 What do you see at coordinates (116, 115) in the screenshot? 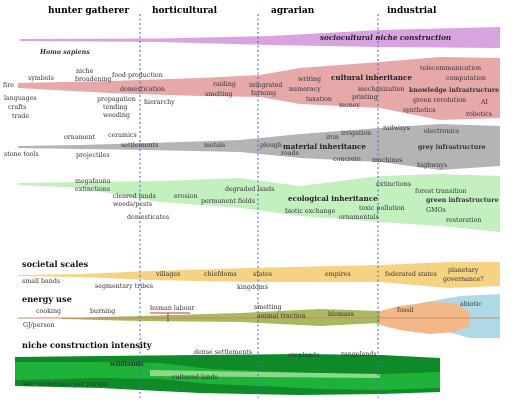
I see `label-weeding: weeding` at bounding box center [116, 115].